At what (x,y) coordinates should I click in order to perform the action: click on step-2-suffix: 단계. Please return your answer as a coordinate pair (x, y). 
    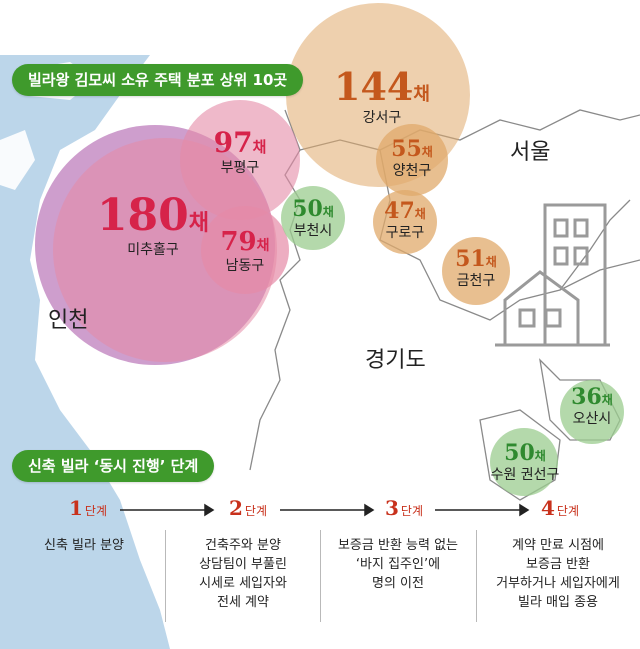
    Looking at the image, I should click on (255, 511).